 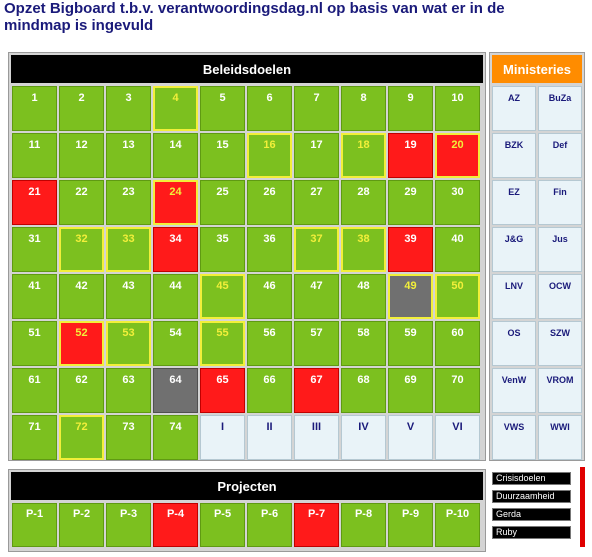 What do you see at coordinates (175, 390) in the screenshot?
I see `beleidsdoel-cell: 64` at bounding box center [175, 390].